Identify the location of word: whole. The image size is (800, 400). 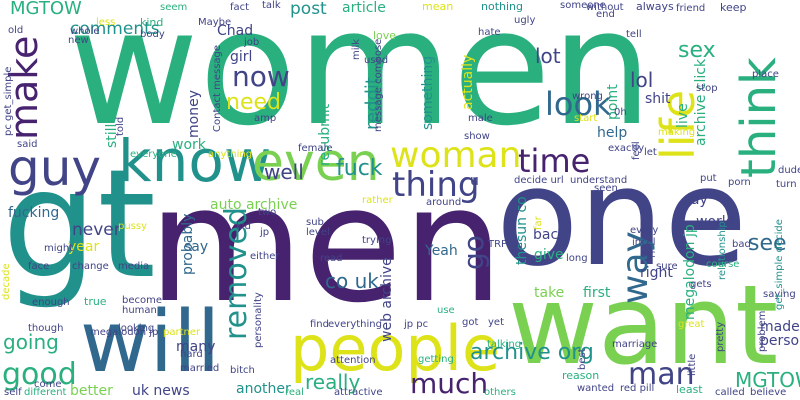
(85, 31).